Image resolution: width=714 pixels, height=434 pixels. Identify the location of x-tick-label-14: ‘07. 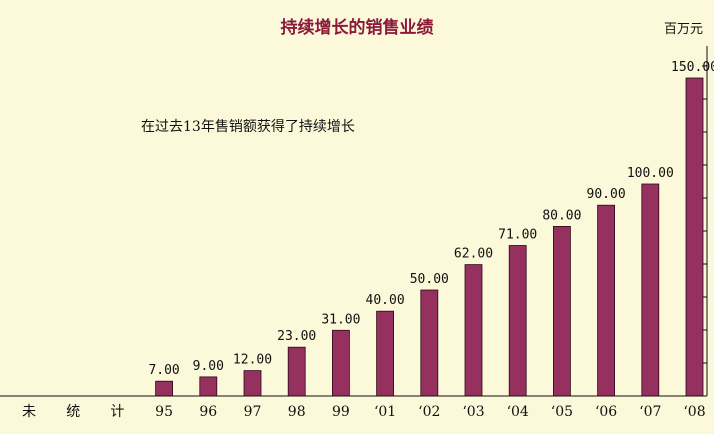
(650, 412).